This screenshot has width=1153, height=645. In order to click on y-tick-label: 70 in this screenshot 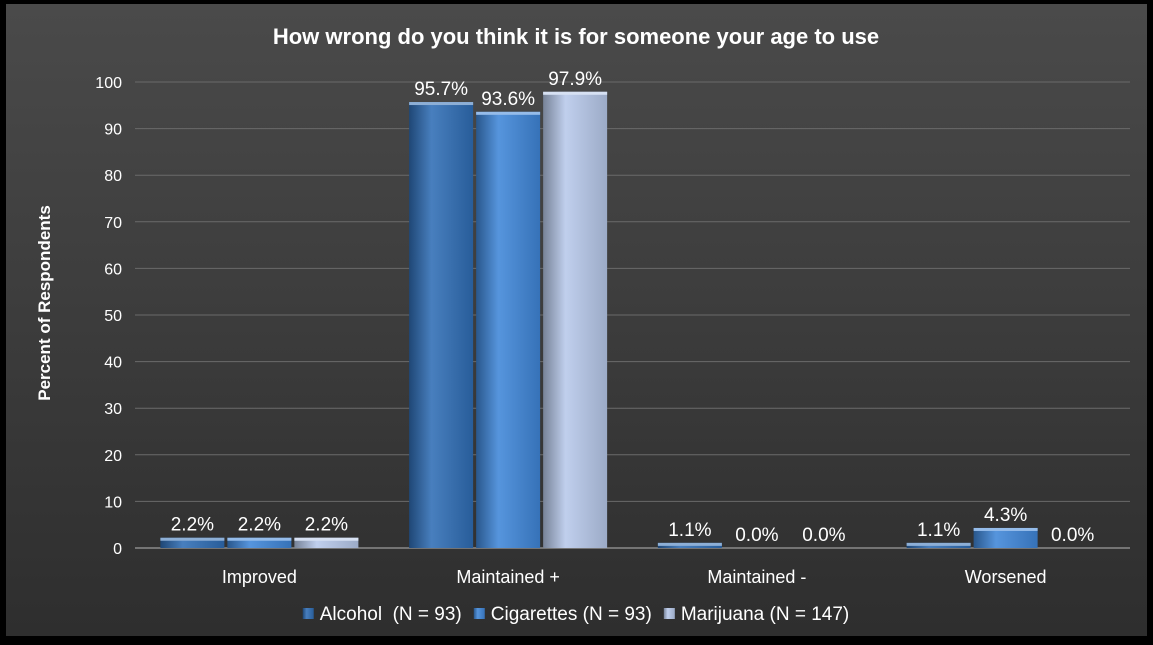, I will do `click(113, 223)`.